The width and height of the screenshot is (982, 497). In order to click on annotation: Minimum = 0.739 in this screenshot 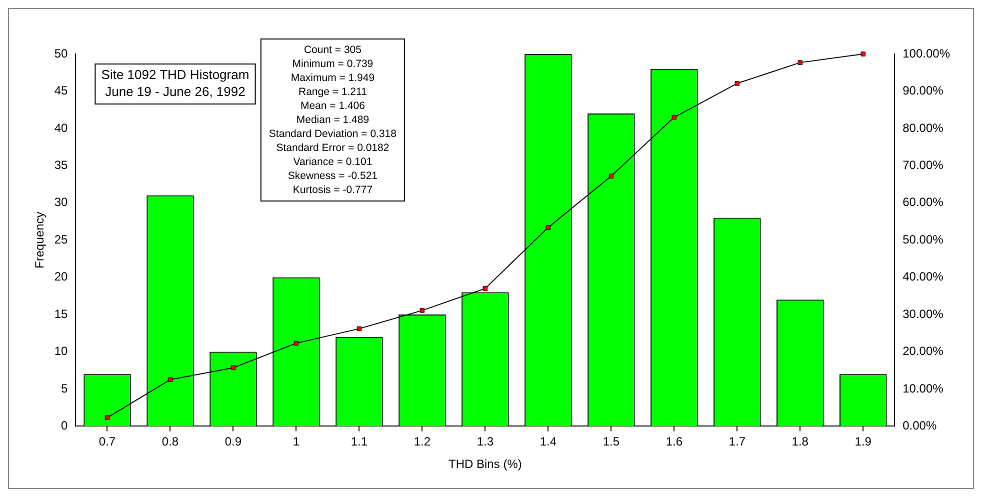, I will do `click(333, 64)`.